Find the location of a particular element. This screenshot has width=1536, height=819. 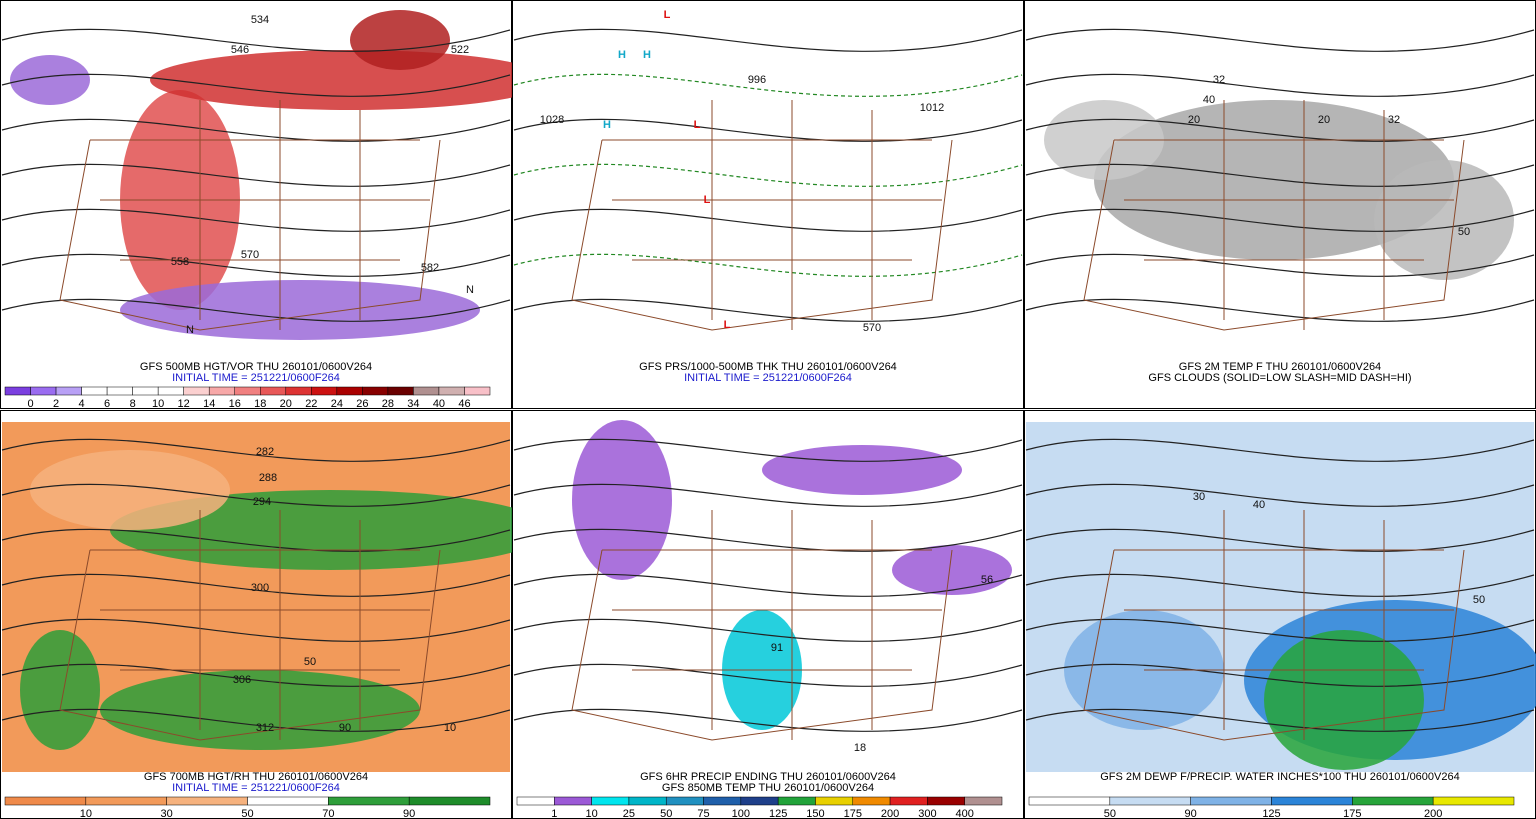

colorbar-label: 0 is located at coordinates (30, 404).